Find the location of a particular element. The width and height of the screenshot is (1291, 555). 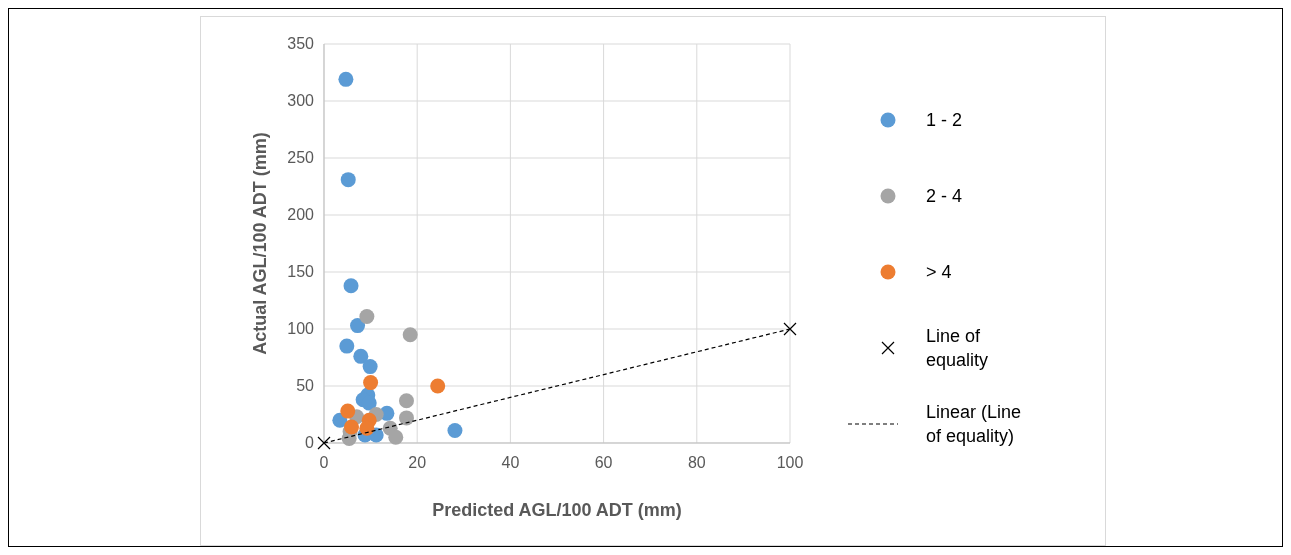

x-tick-label: 80 is located at coordinates (696, 462).